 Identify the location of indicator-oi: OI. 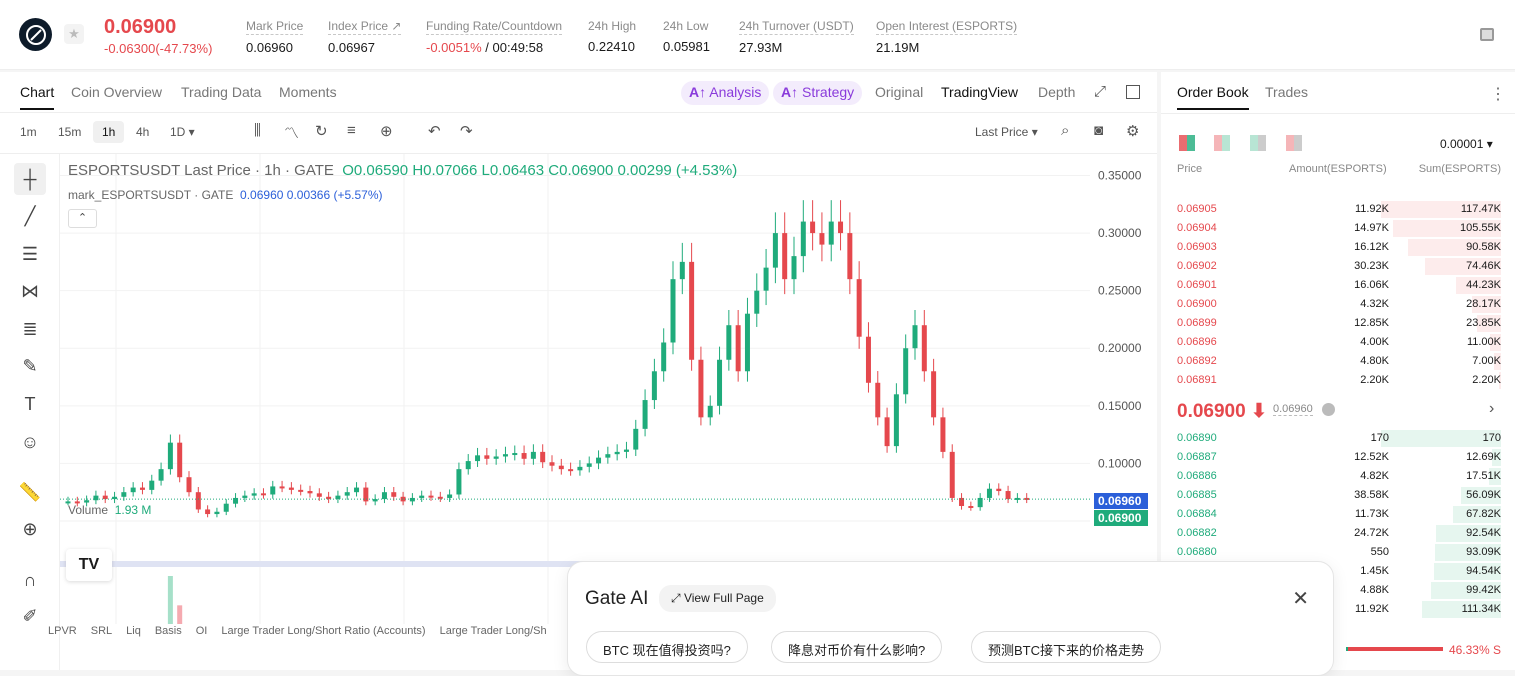
(201, 631).